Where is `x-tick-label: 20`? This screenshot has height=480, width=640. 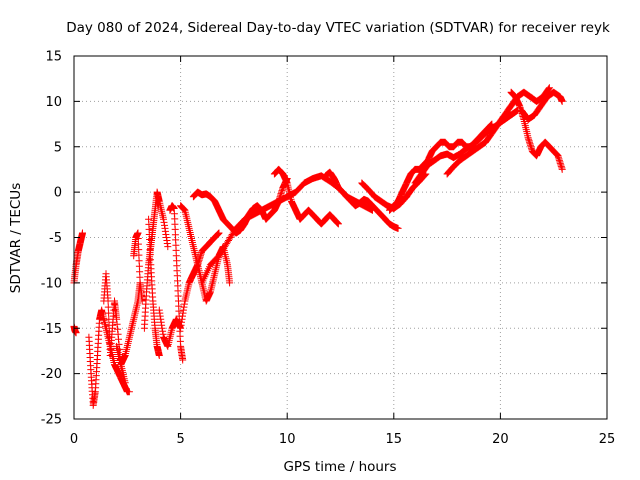 x-tick-label: 20 is located at coordinates (500, 439).